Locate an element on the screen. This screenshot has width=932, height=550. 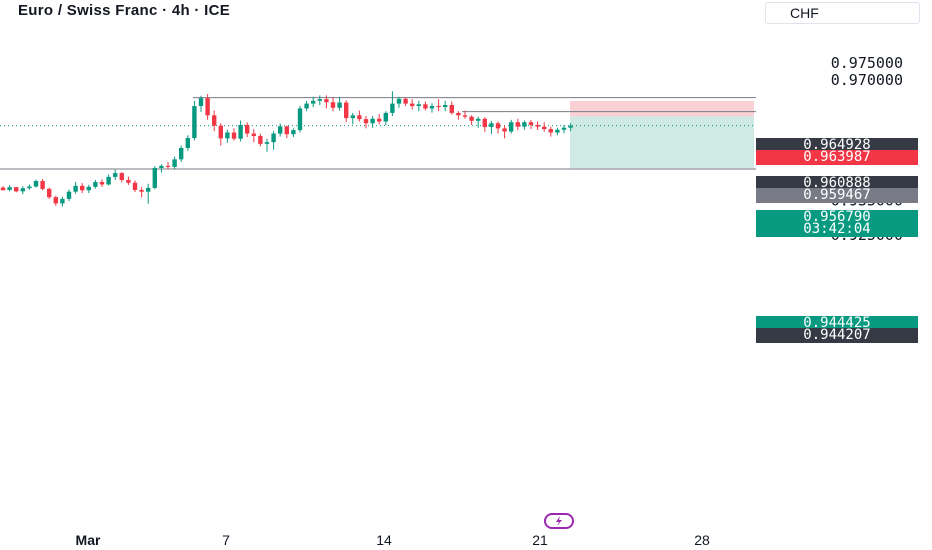
price-label-target: 0.944425 is located at coordinates (837, 323).